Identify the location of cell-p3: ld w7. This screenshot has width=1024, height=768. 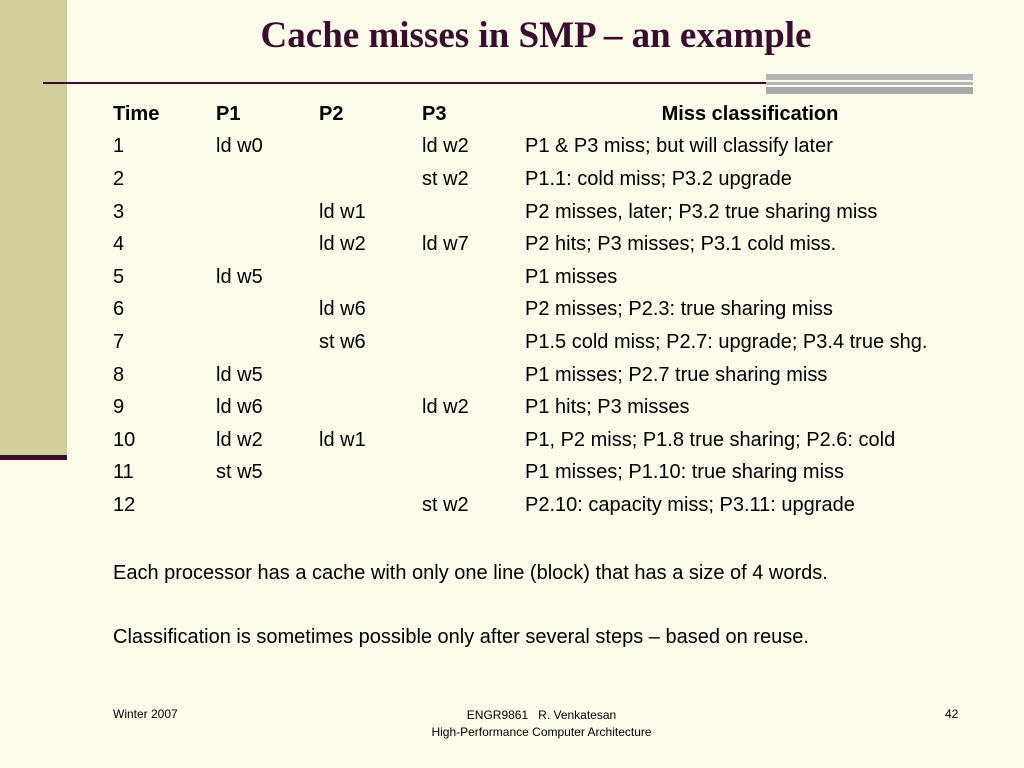
(445, 244).